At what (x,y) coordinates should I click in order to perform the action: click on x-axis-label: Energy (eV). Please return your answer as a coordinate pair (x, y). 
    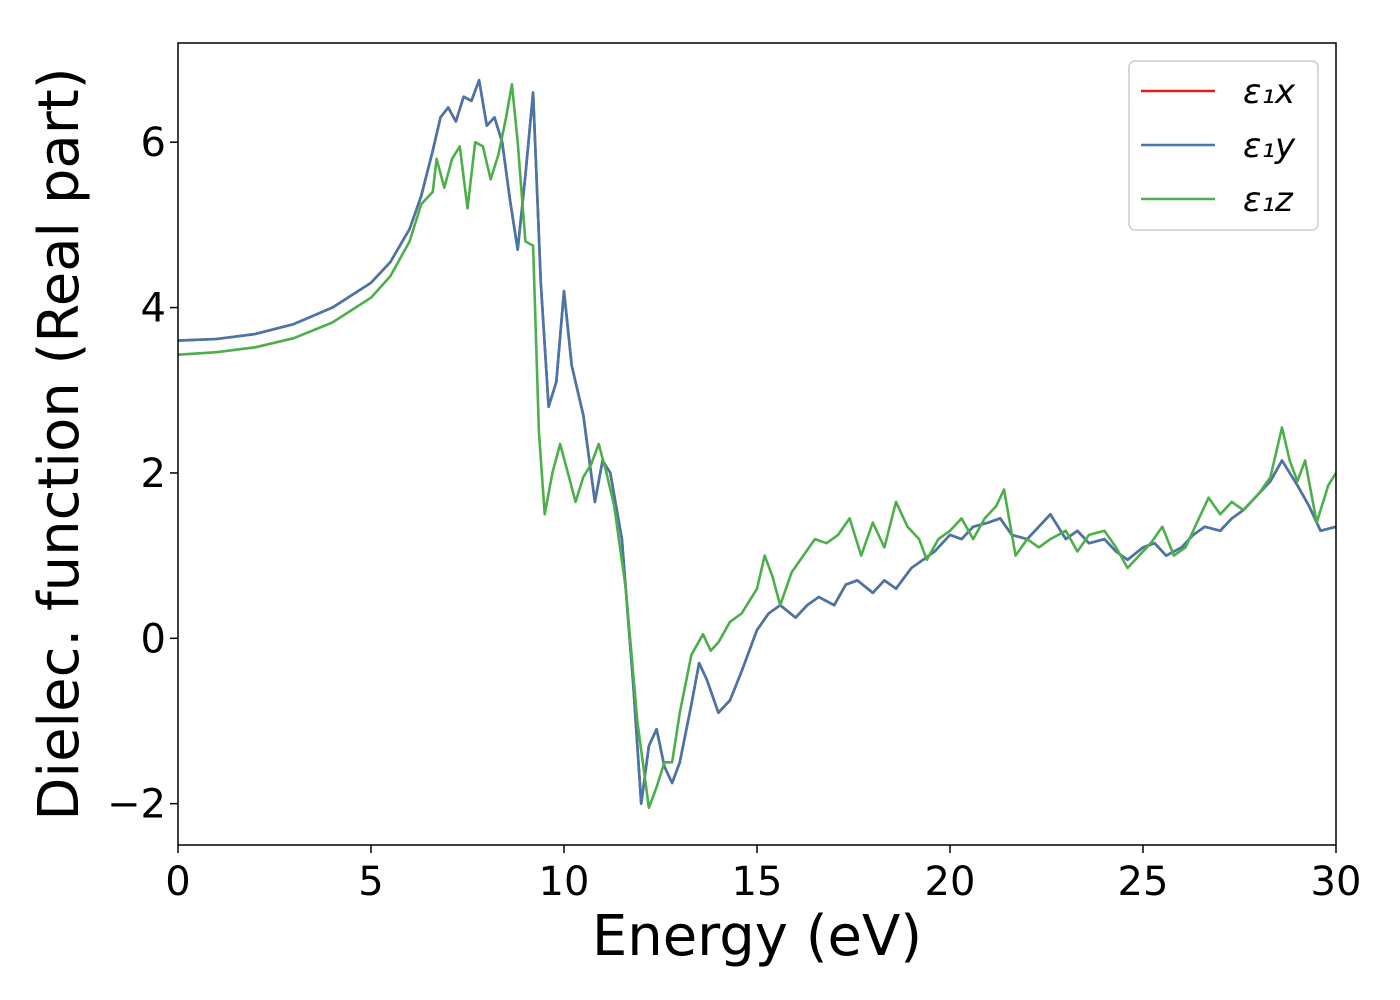
    Looking at the image, I should click on (757, 936).